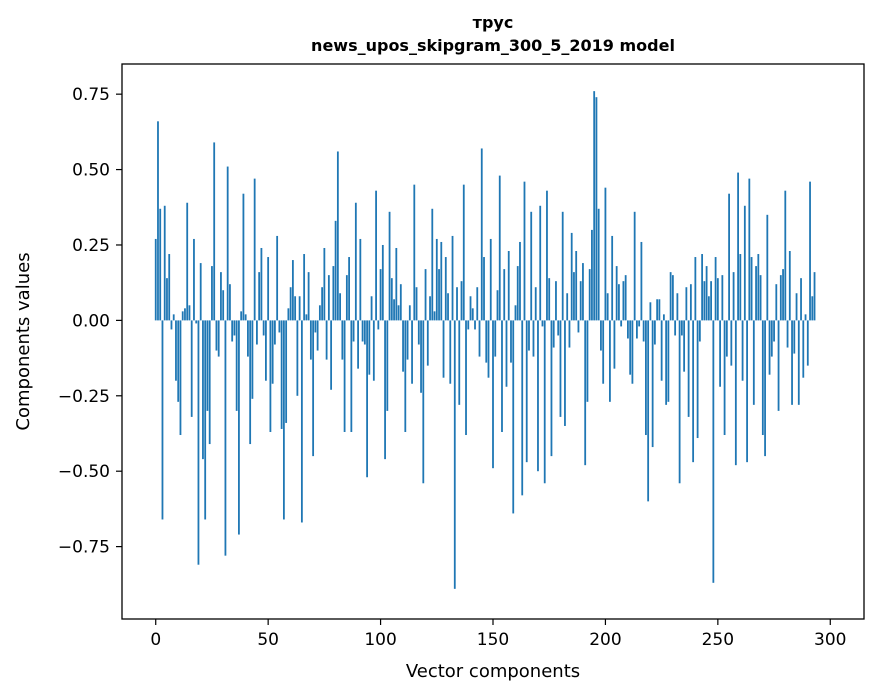 The width and height of the screenshot is (880, 696). What do you see at coordinates (380, 640) in the screenshot?
I see `x-tick-label: 100` at bounding box center [380, 640].